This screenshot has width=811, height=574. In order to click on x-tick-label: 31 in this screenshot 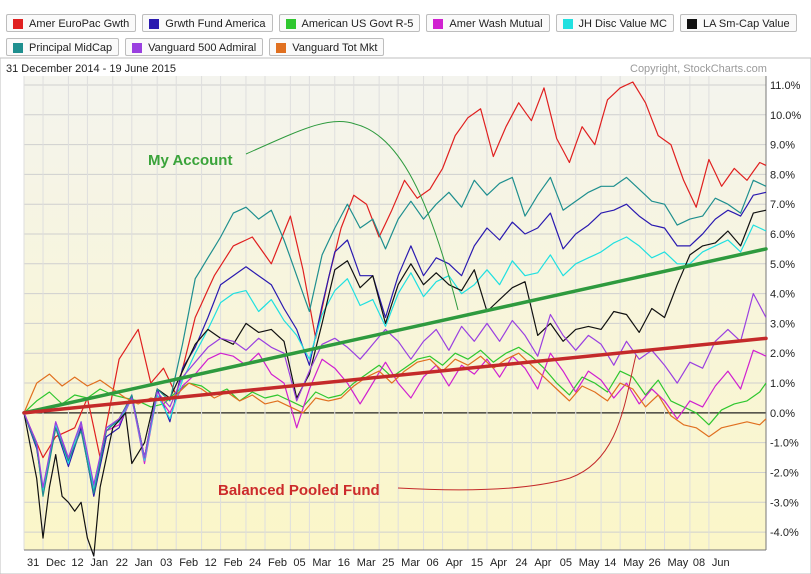, I will do `click(33, 563)`.